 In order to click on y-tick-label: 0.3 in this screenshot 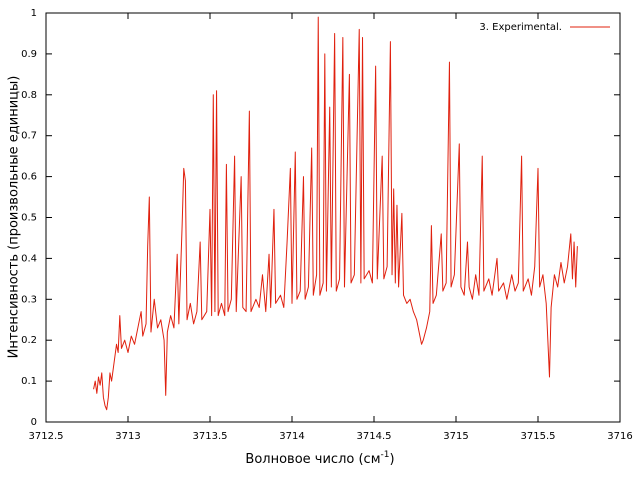, I will do `click(29, 299)`.